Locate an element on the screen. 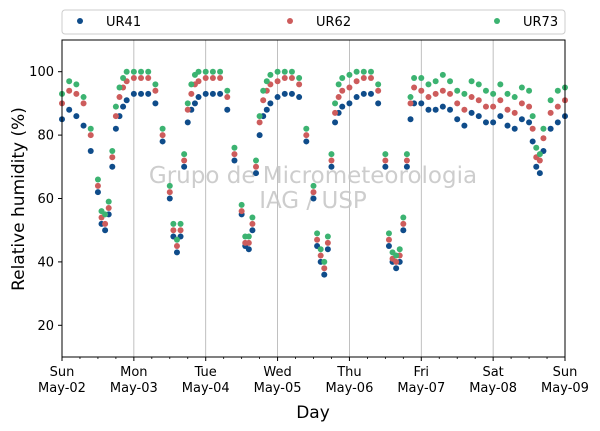 Image resolution: width=600 pixels, height=431 pixels. x-tick-label-day: Sun is located at coordinates (62, 372).